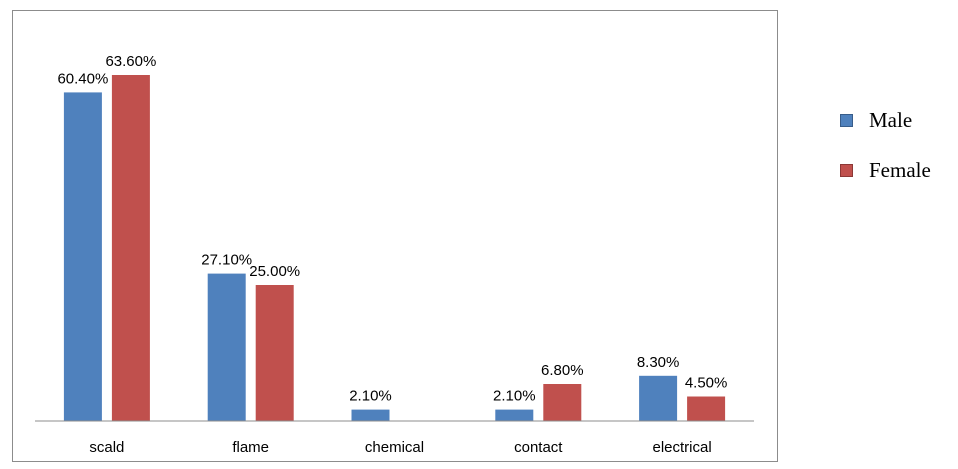 Image resolution: width=958 pixels, height=469 pixels. Describe the element at coordinates (846, 170) in the screenshot. I see `legend-swatch-female` at that location.